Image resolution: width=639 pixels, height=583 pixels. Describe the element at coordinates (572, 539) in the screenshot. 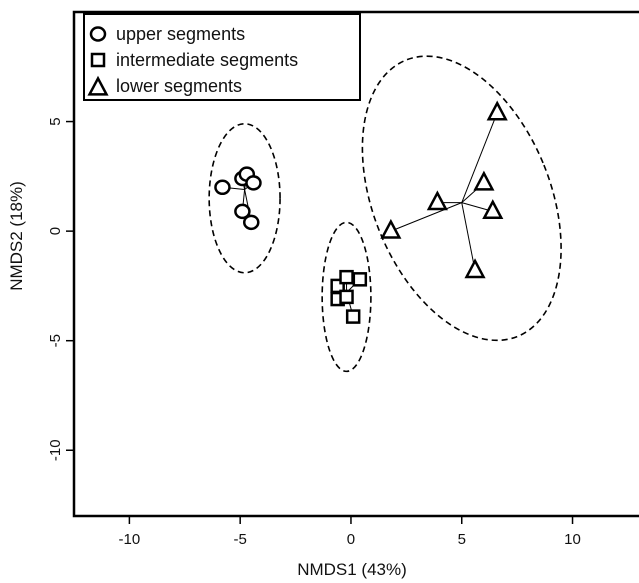

I see `x-tick-label: 10` at that location.